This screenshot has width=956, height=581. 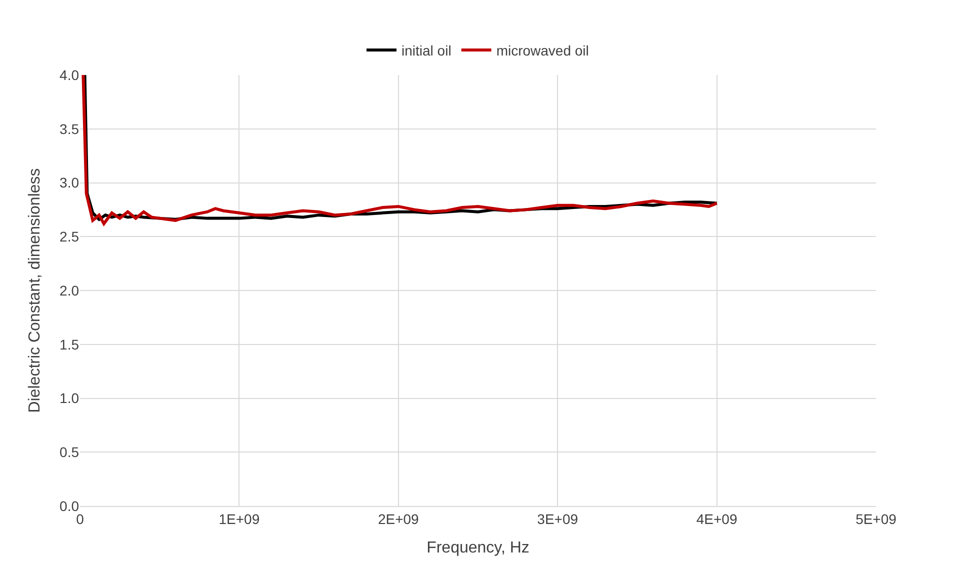 I want to click on y-tick-label: 1.0, so click(x=70, y=398).